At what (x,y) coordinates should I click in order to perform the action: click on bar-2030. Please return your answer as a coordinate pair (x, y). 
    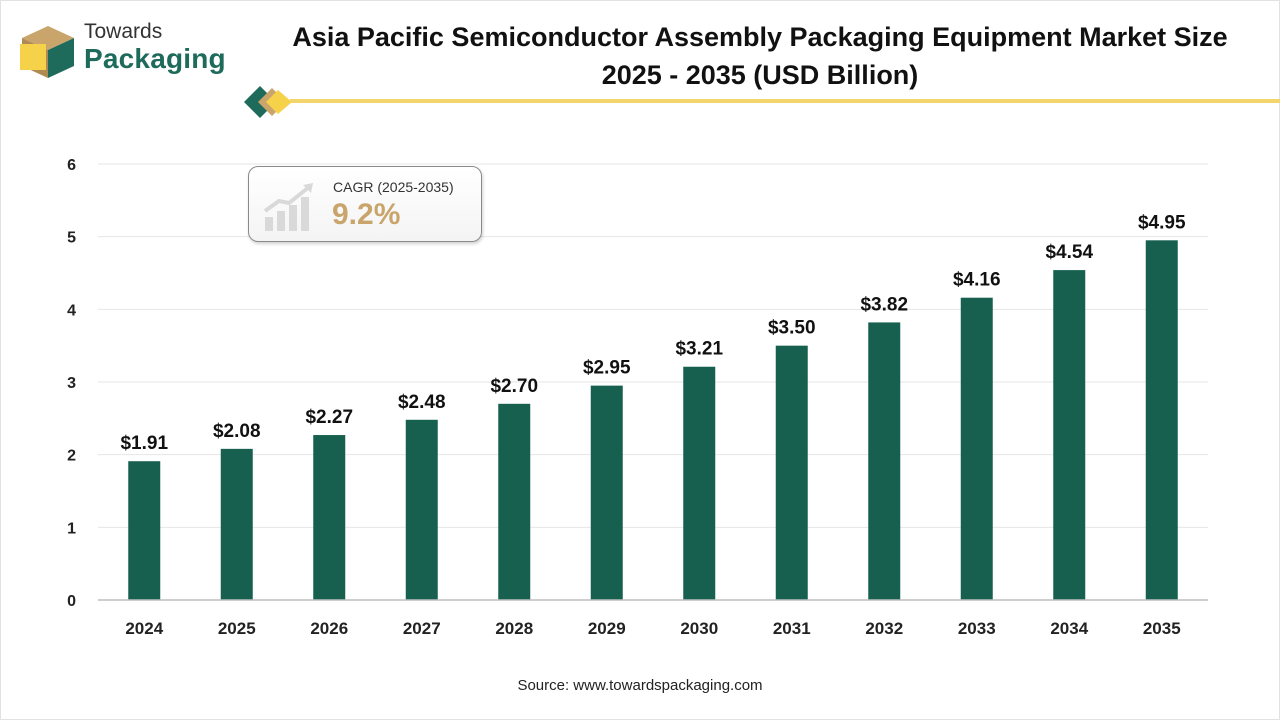
    Looking at the image, I should click on (699, 483).